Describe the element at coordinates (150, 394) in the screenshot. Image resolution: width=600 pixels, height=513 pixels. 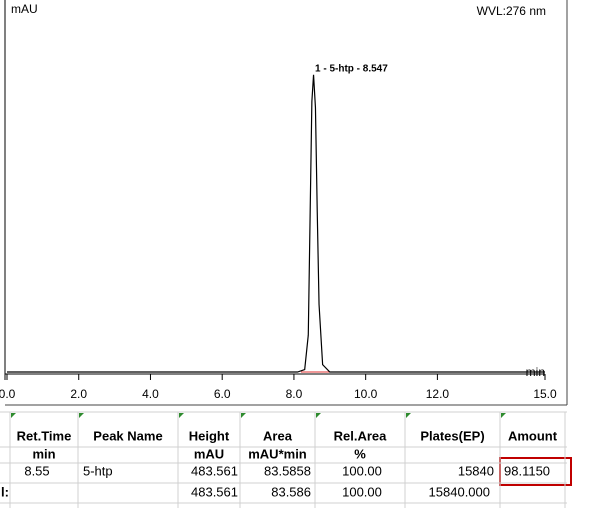
I see `x-tick-label: 4.0` at that location.